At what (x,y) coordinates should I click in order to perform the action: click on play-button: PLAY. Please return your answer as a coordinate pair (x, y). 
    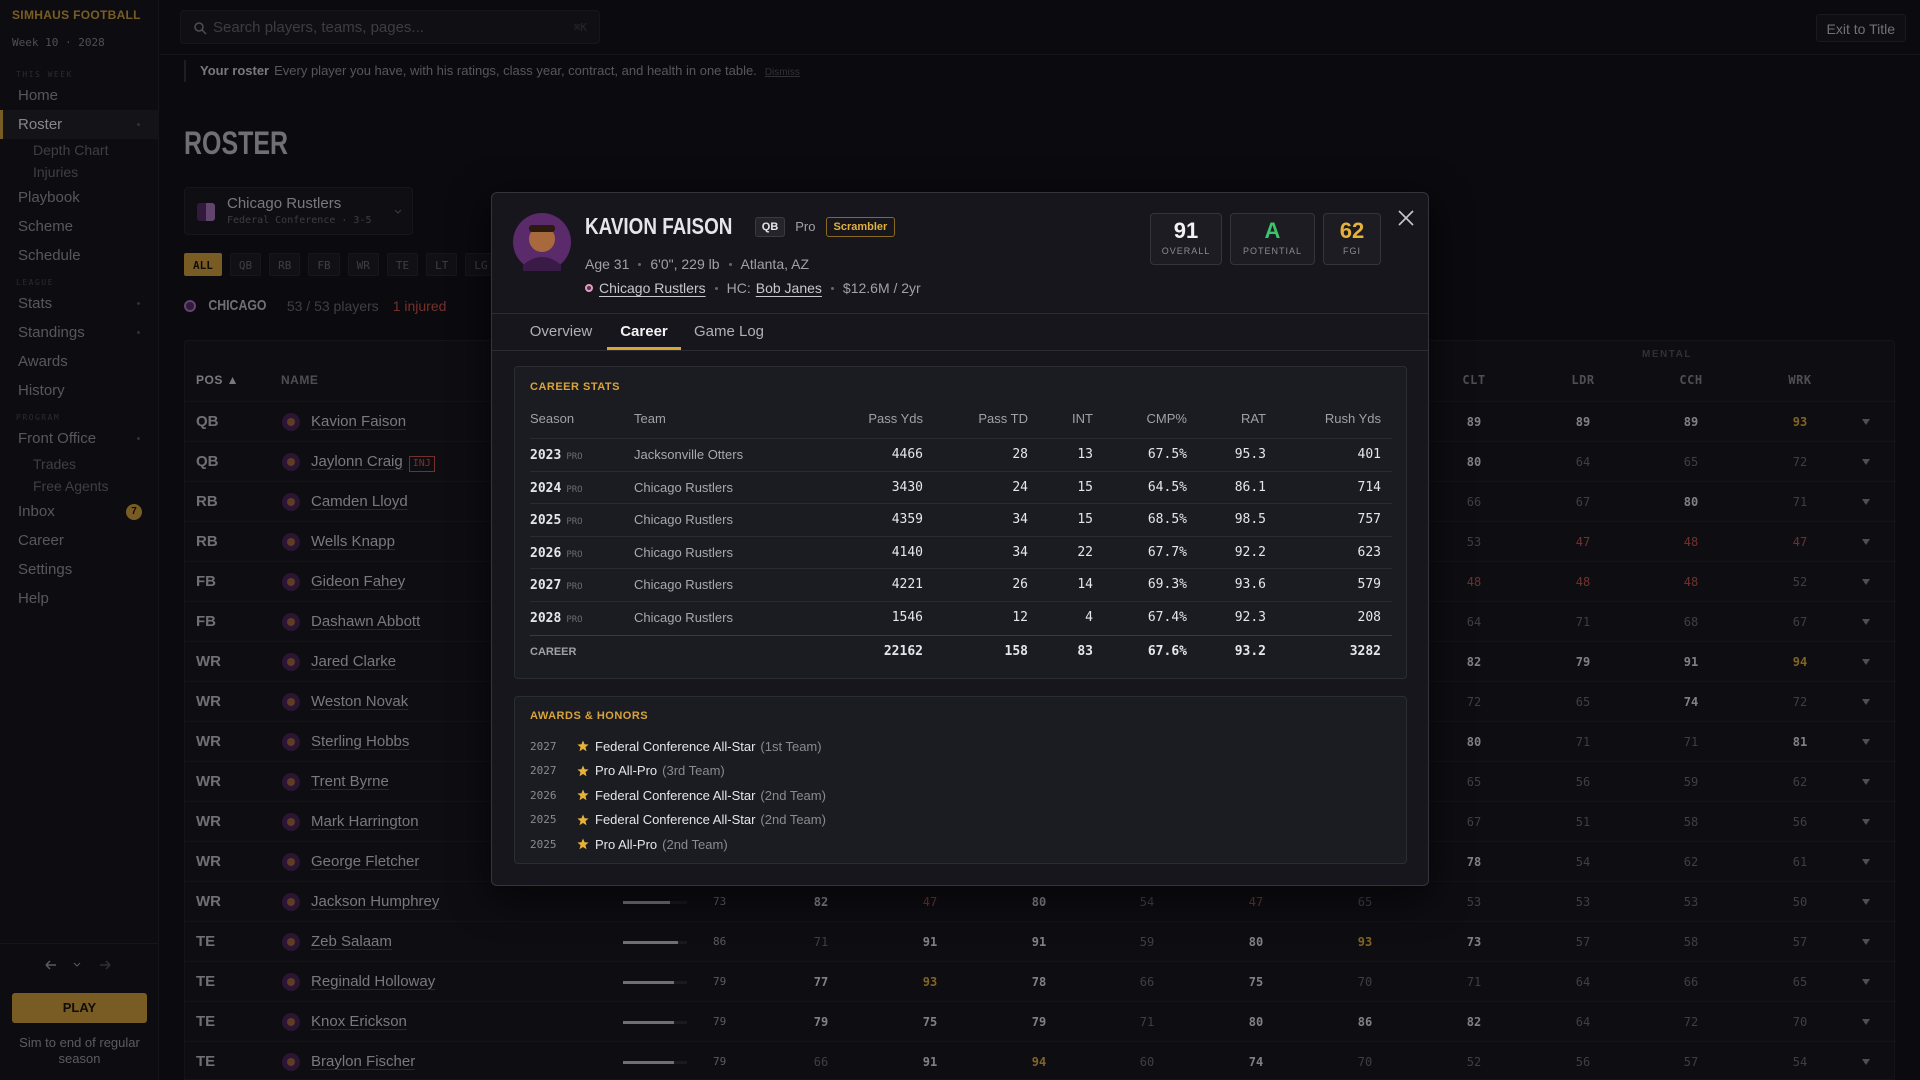
    Looking at the image, I should click on (79, 1008).